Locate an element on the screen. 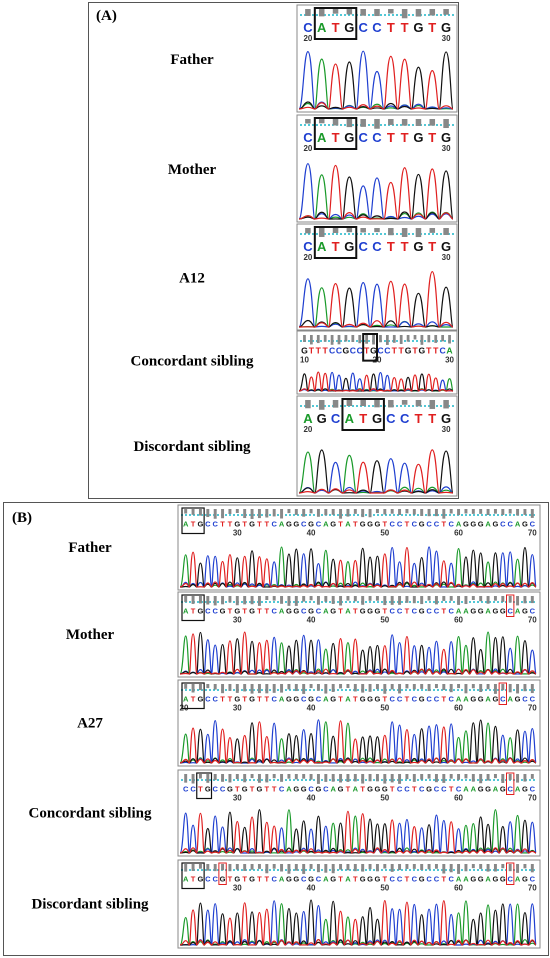 Image resolution: width=550 pixels, height=958 pixels. position-number: 50 is located at coordinates (384, 620).